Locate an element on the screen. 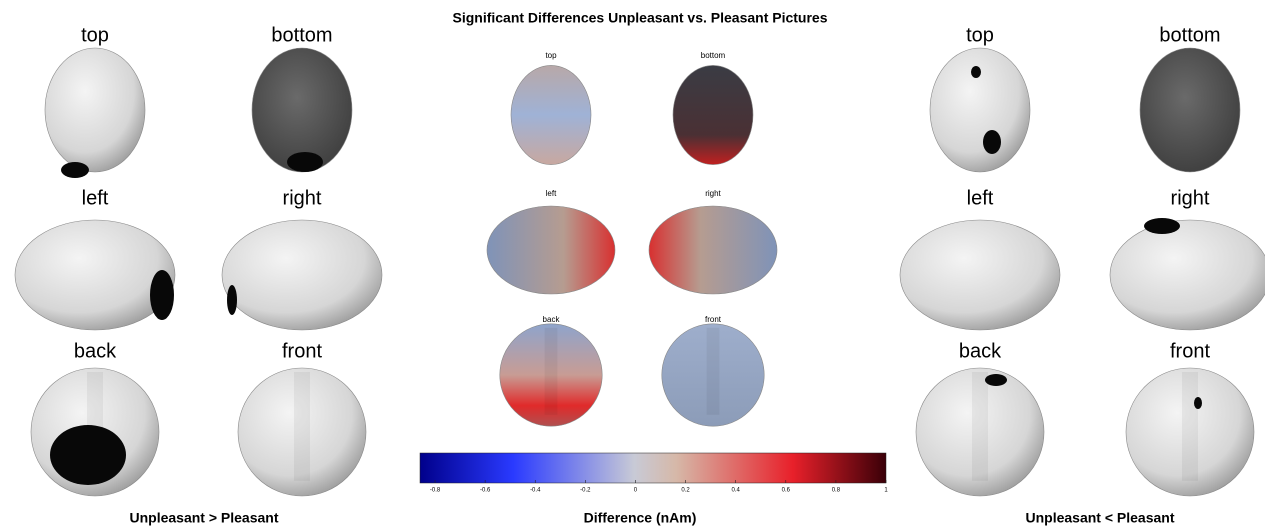 The image size is (1265, 532). colorbar-tick-label: -0.4 is located at coordinates (535, 491).